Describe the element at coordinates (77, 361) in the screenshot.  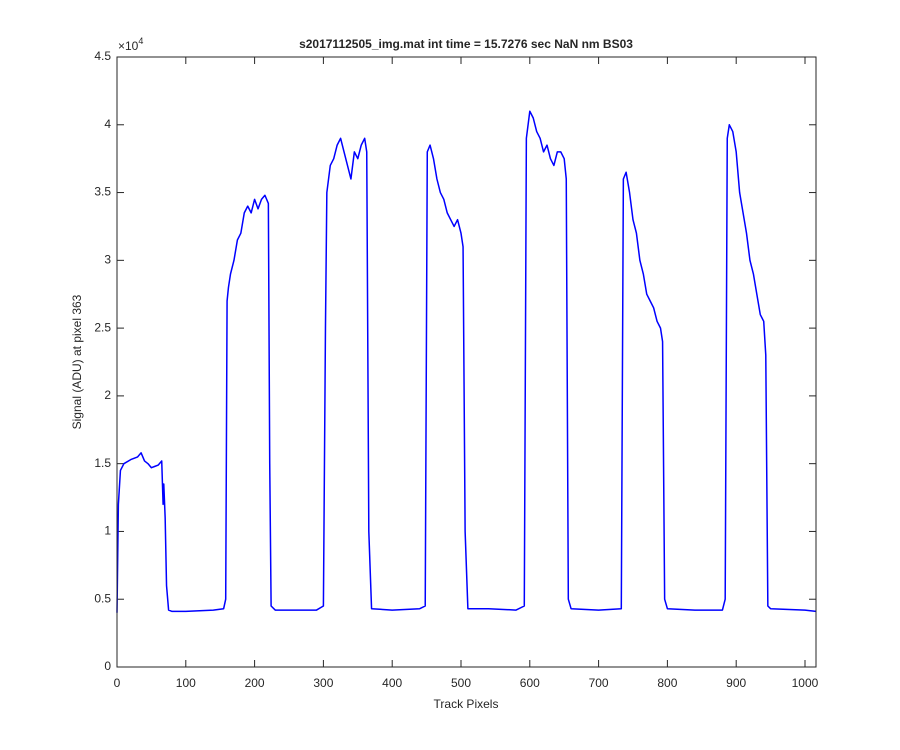
I see `y-axis-label: Signal (ADU) at pixel 363` at that location.